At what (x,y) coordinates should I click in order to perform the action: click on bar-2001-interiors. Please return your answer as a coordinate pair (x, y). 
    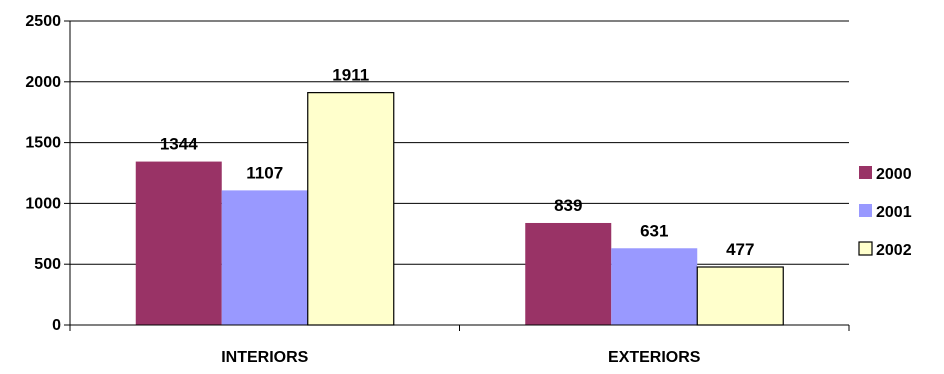
    Looking at the image, I should click on (264, 257).